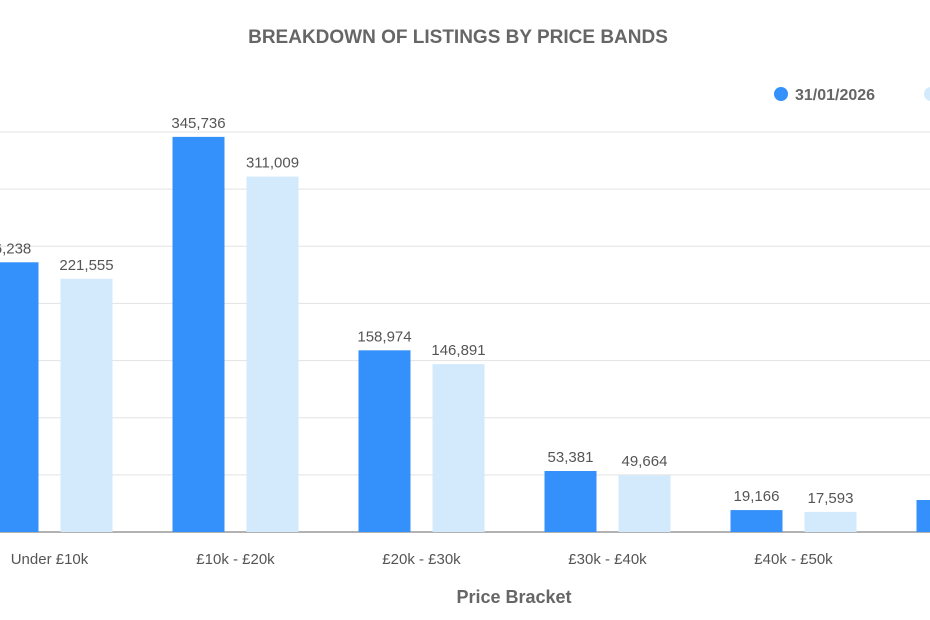 The image size is (930, 620). What do you see at coordinates (607, 559) in the screenshot?
I see `x-tick-label: £30k - £40k` at bounding box center [607, 559].